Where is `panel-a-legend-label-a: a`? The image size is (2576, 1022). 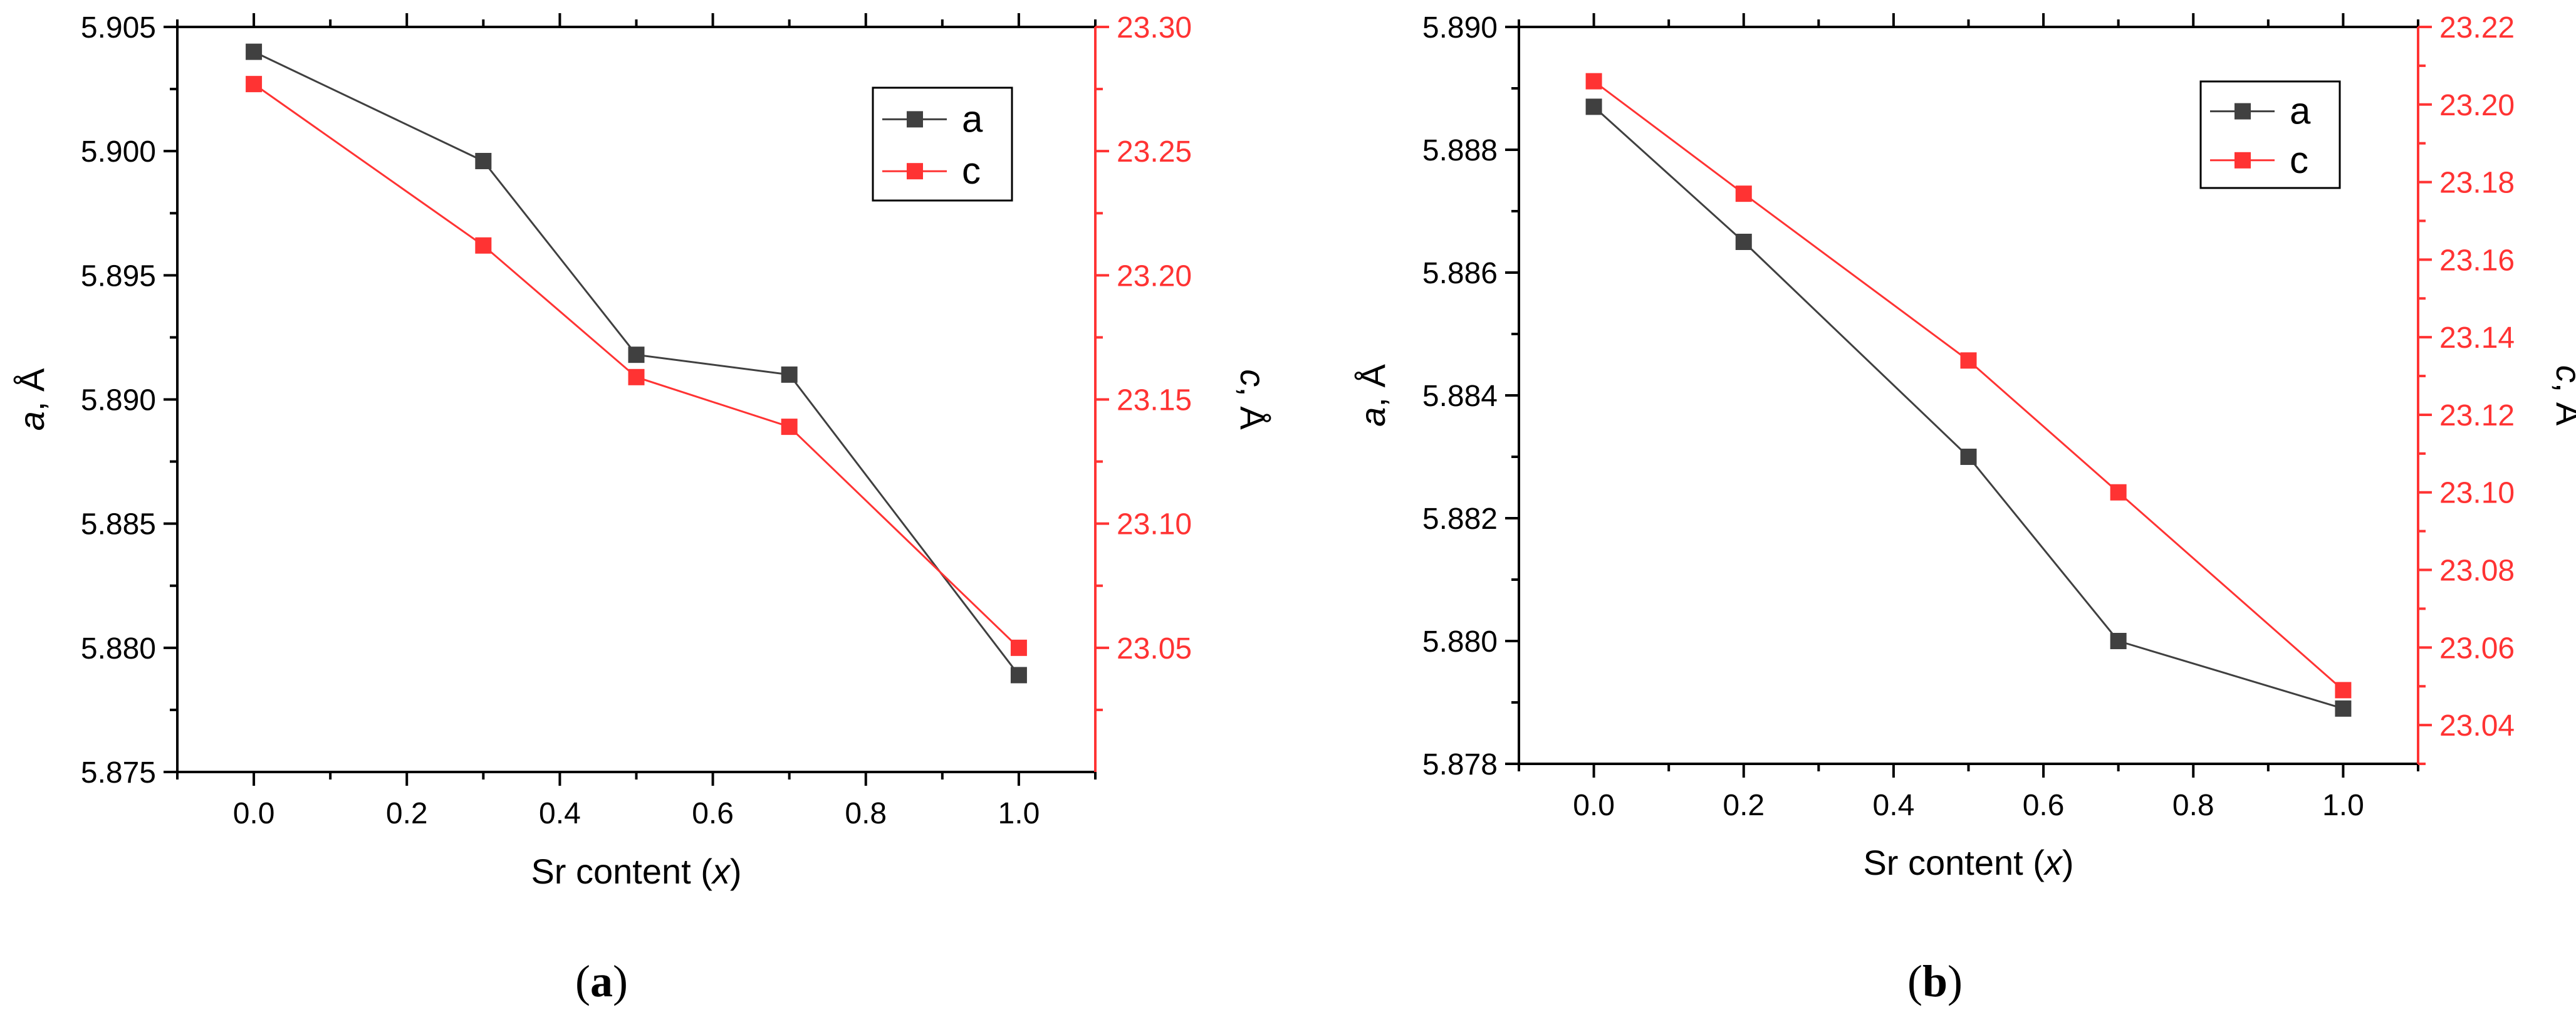 panel-a-legend-label-a: a is located at coordinates (972, 119).